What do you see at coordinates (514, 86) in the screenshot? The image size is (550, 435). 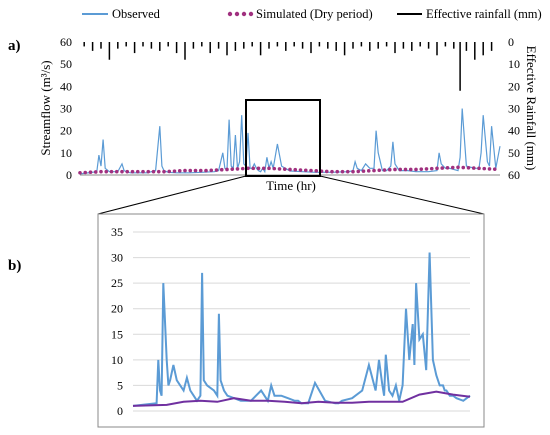 I see `panel-a-y2-tick-label: 20` at bounding box center [514, 86].